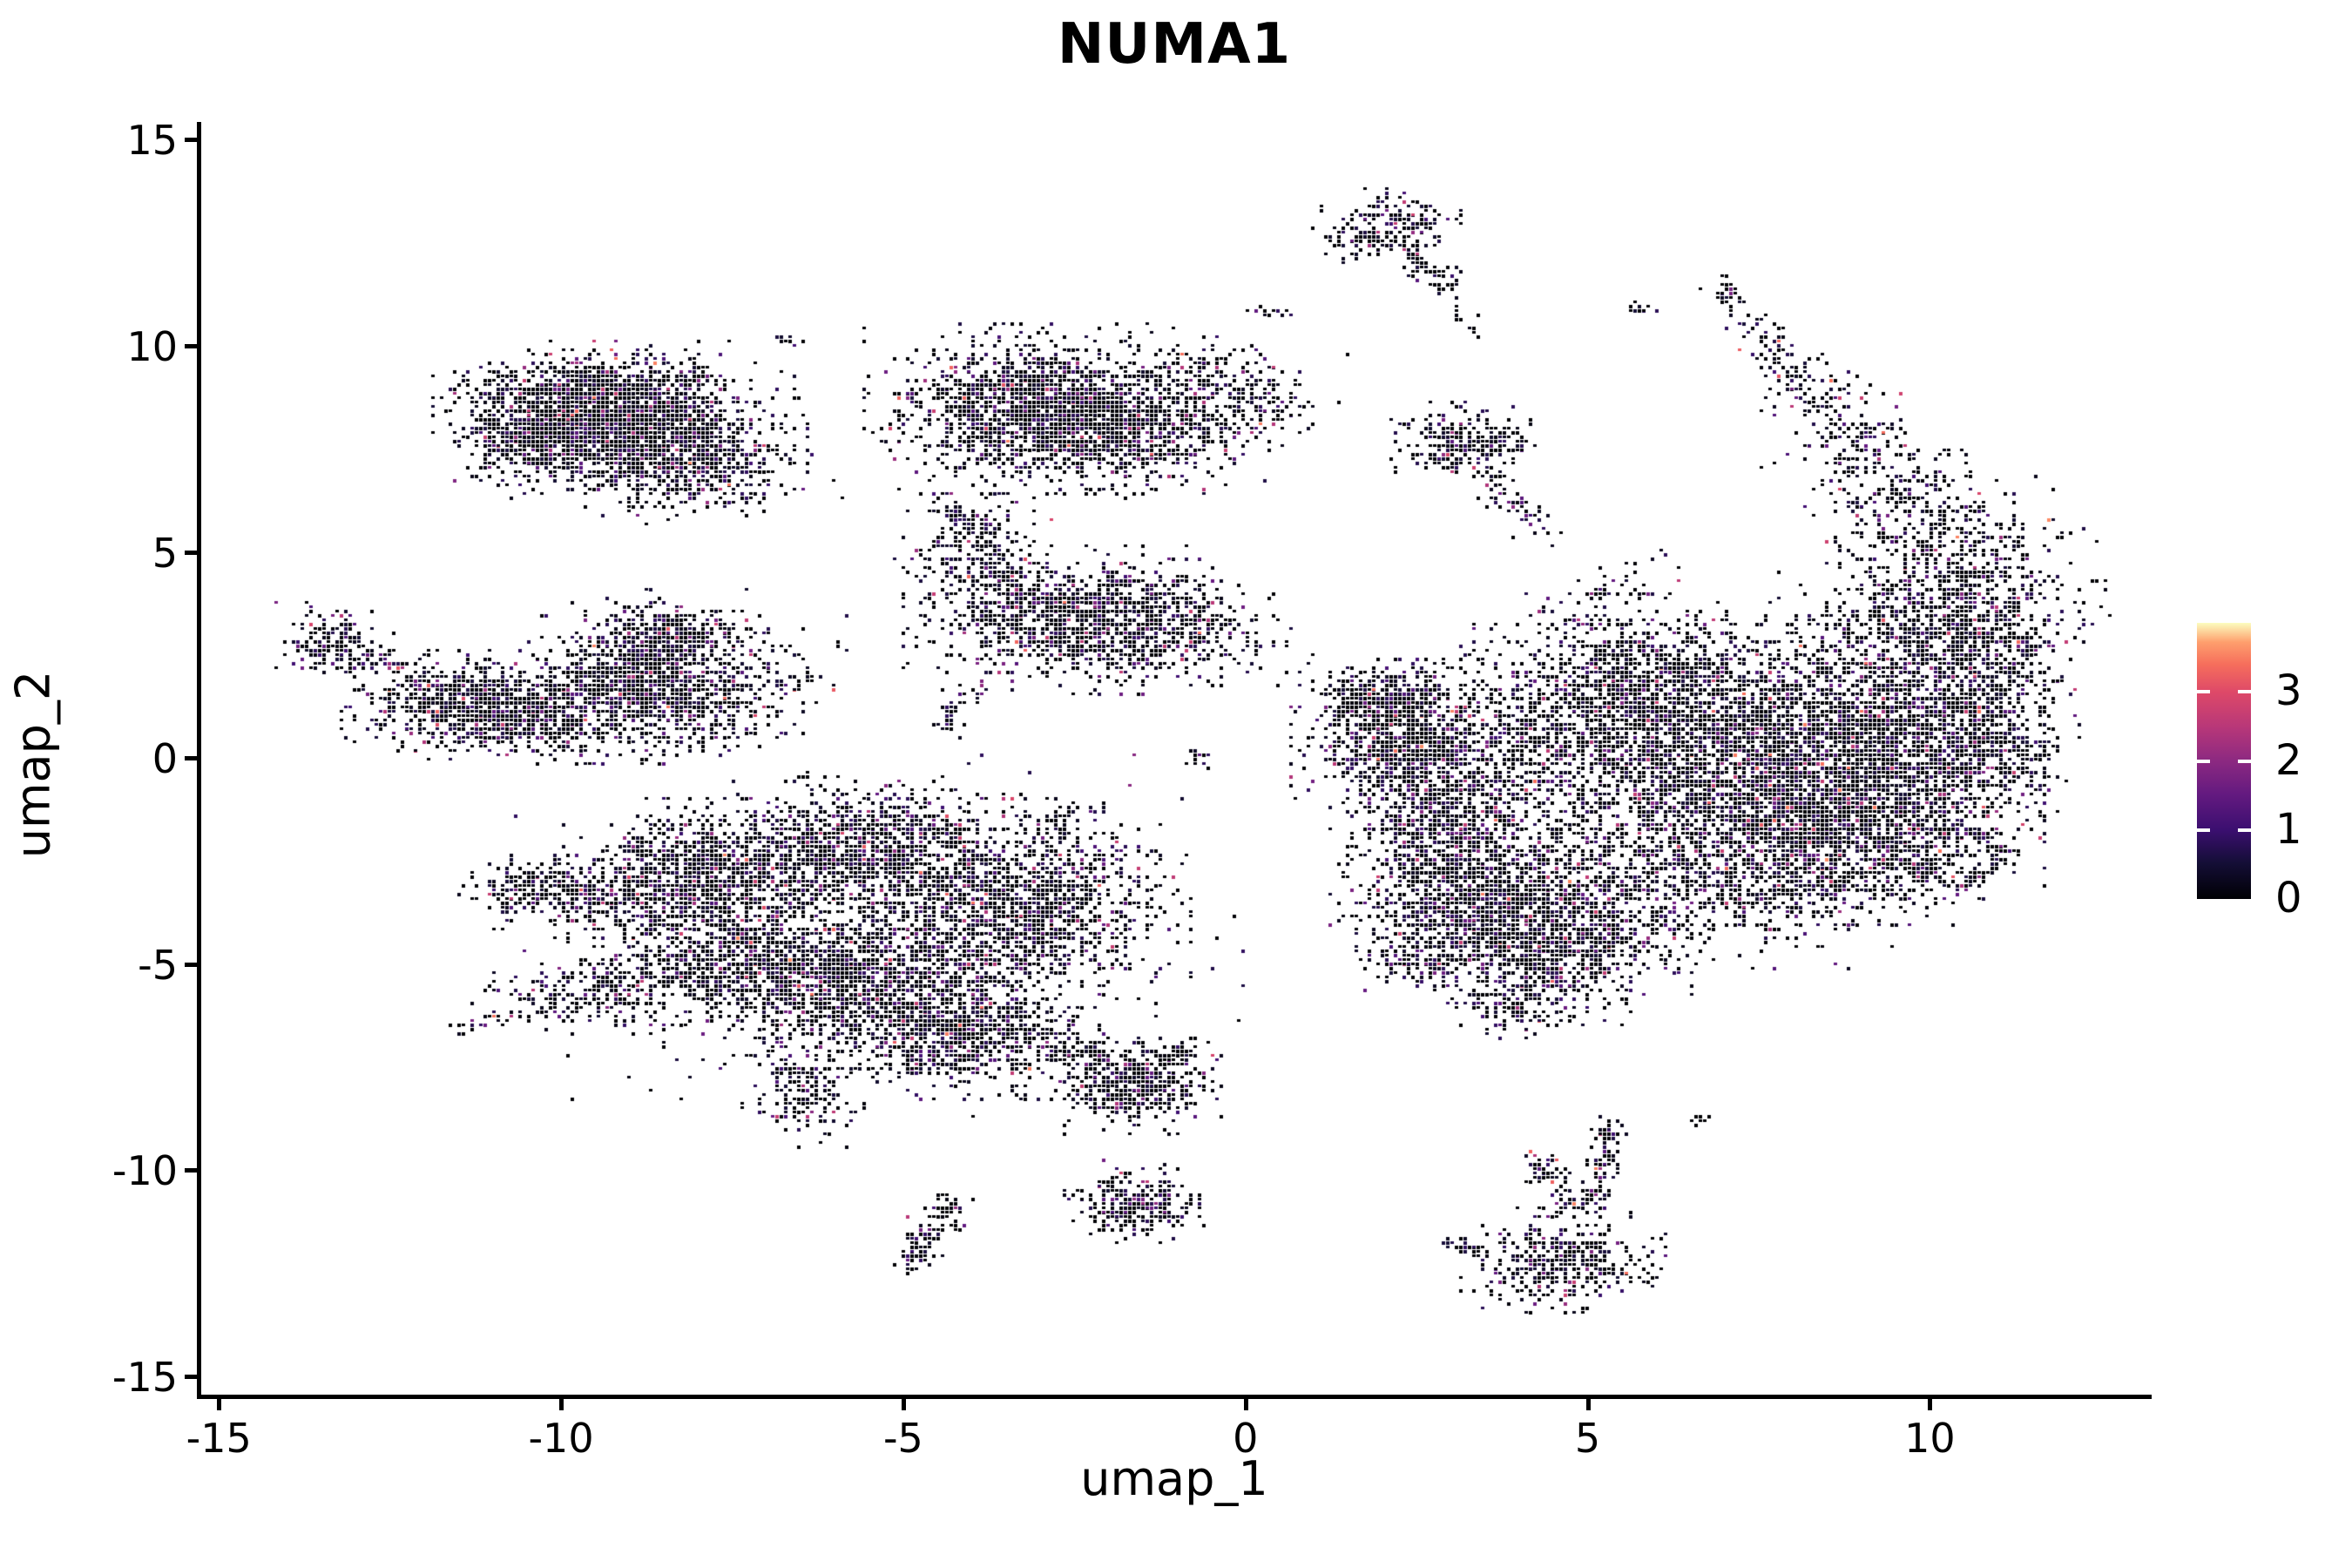 The height and width of the screenshot is (1568, 2352). I want to click on y-tick-label: -5, so click(158, 965).